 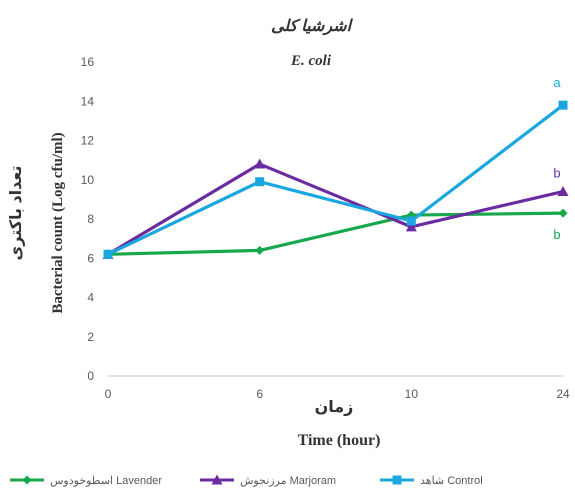 I want to click on legend-item: شاهد Control, so click(x=431, y=481).